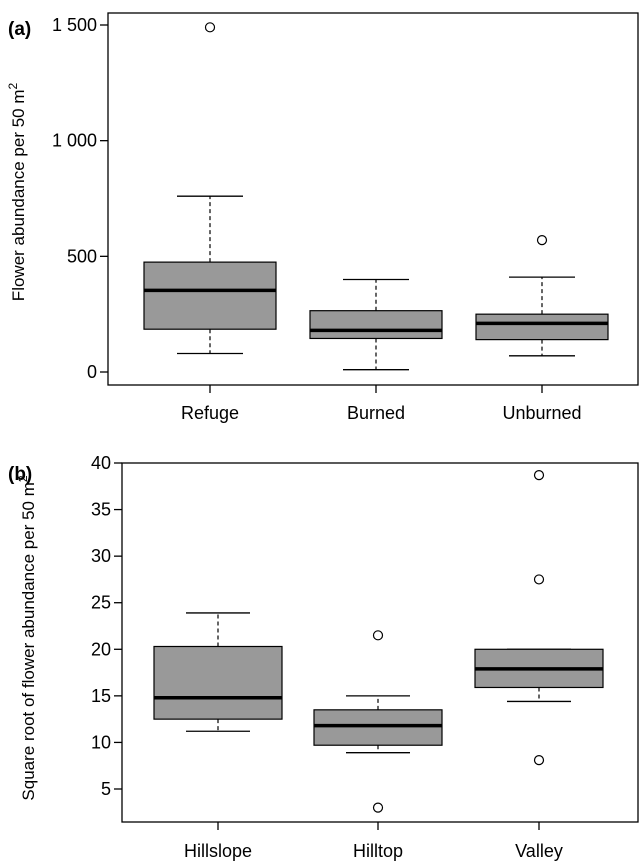  Describe the element at coordinates (218, 736) in the screenshot. I see `box-0: Hillslope` at that location.